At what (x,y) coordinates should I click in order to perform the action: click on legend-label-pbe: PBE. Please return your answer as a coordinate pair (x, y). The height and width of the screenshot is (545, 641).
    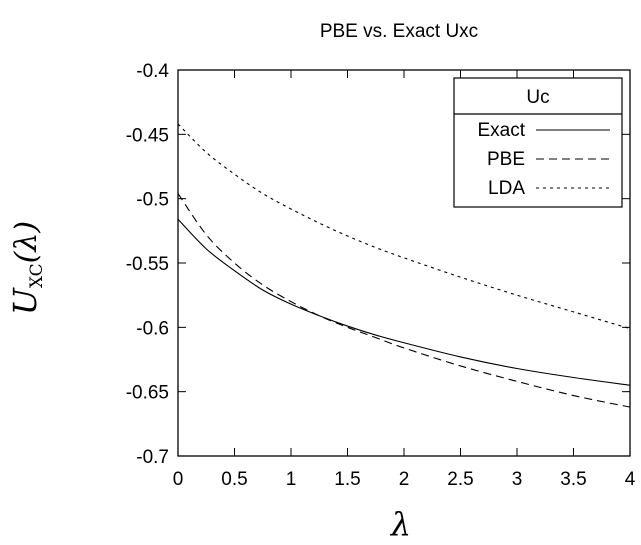
    Looking at the image, I should click on (506, 159).